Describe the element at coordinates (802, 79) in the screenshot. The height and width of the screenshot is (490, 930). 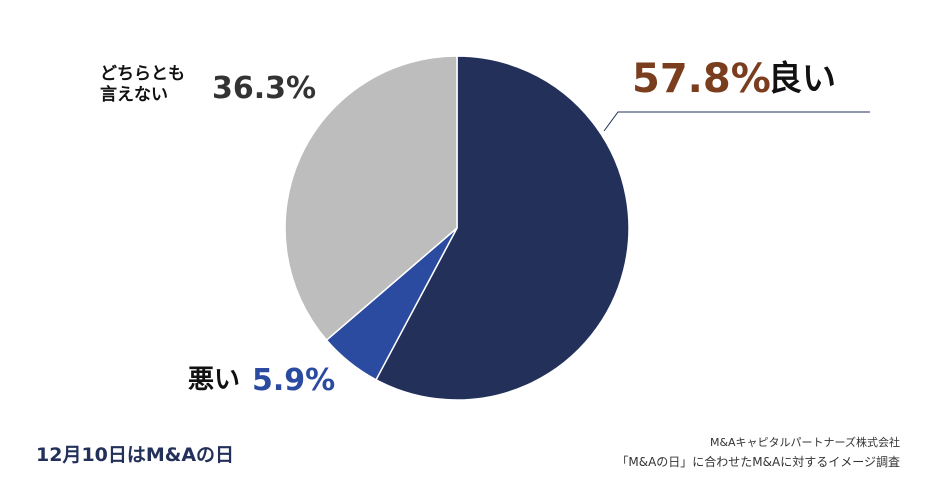
I see `category-label: 良い` at that location.